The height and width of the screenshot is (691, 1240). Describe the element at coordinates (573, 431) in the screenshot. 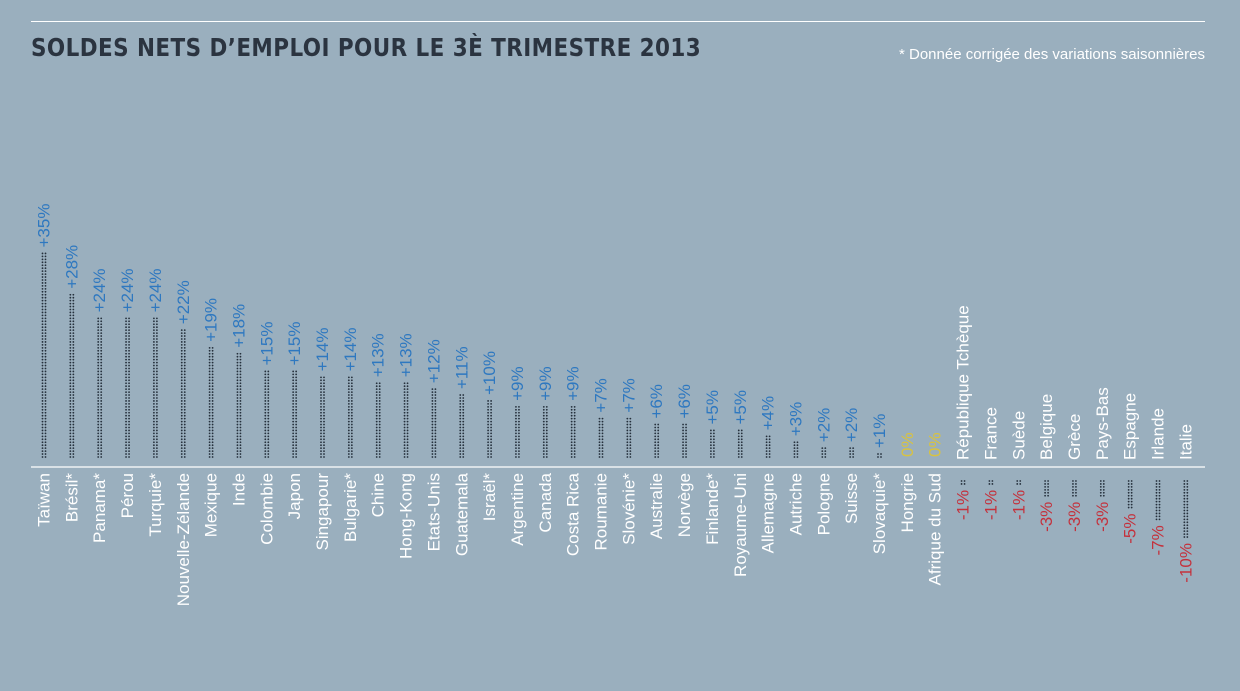

I see `bar-costa-rica` at that location.